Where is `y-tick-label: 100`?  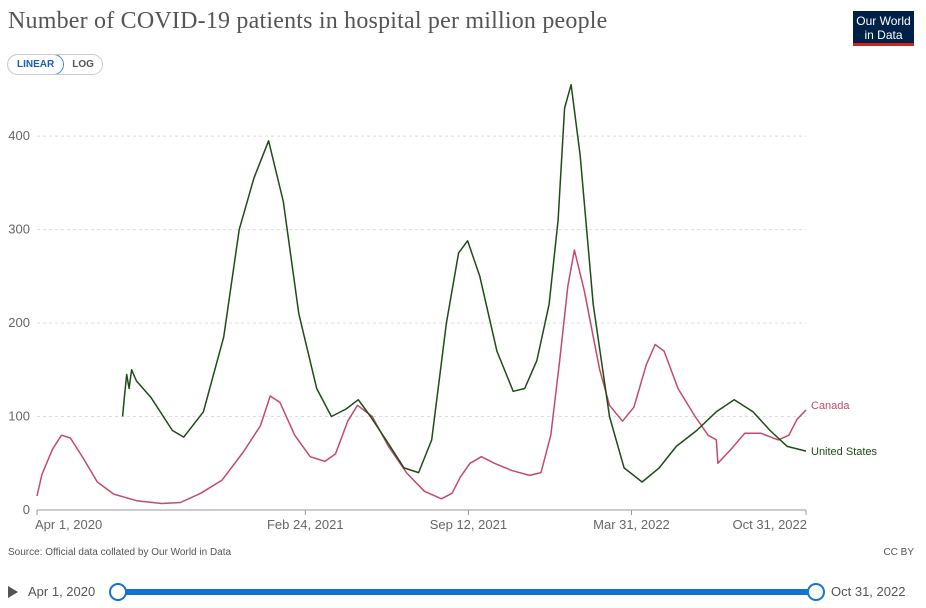
y-tick-label: 100 is located at coordinates (19, 416).